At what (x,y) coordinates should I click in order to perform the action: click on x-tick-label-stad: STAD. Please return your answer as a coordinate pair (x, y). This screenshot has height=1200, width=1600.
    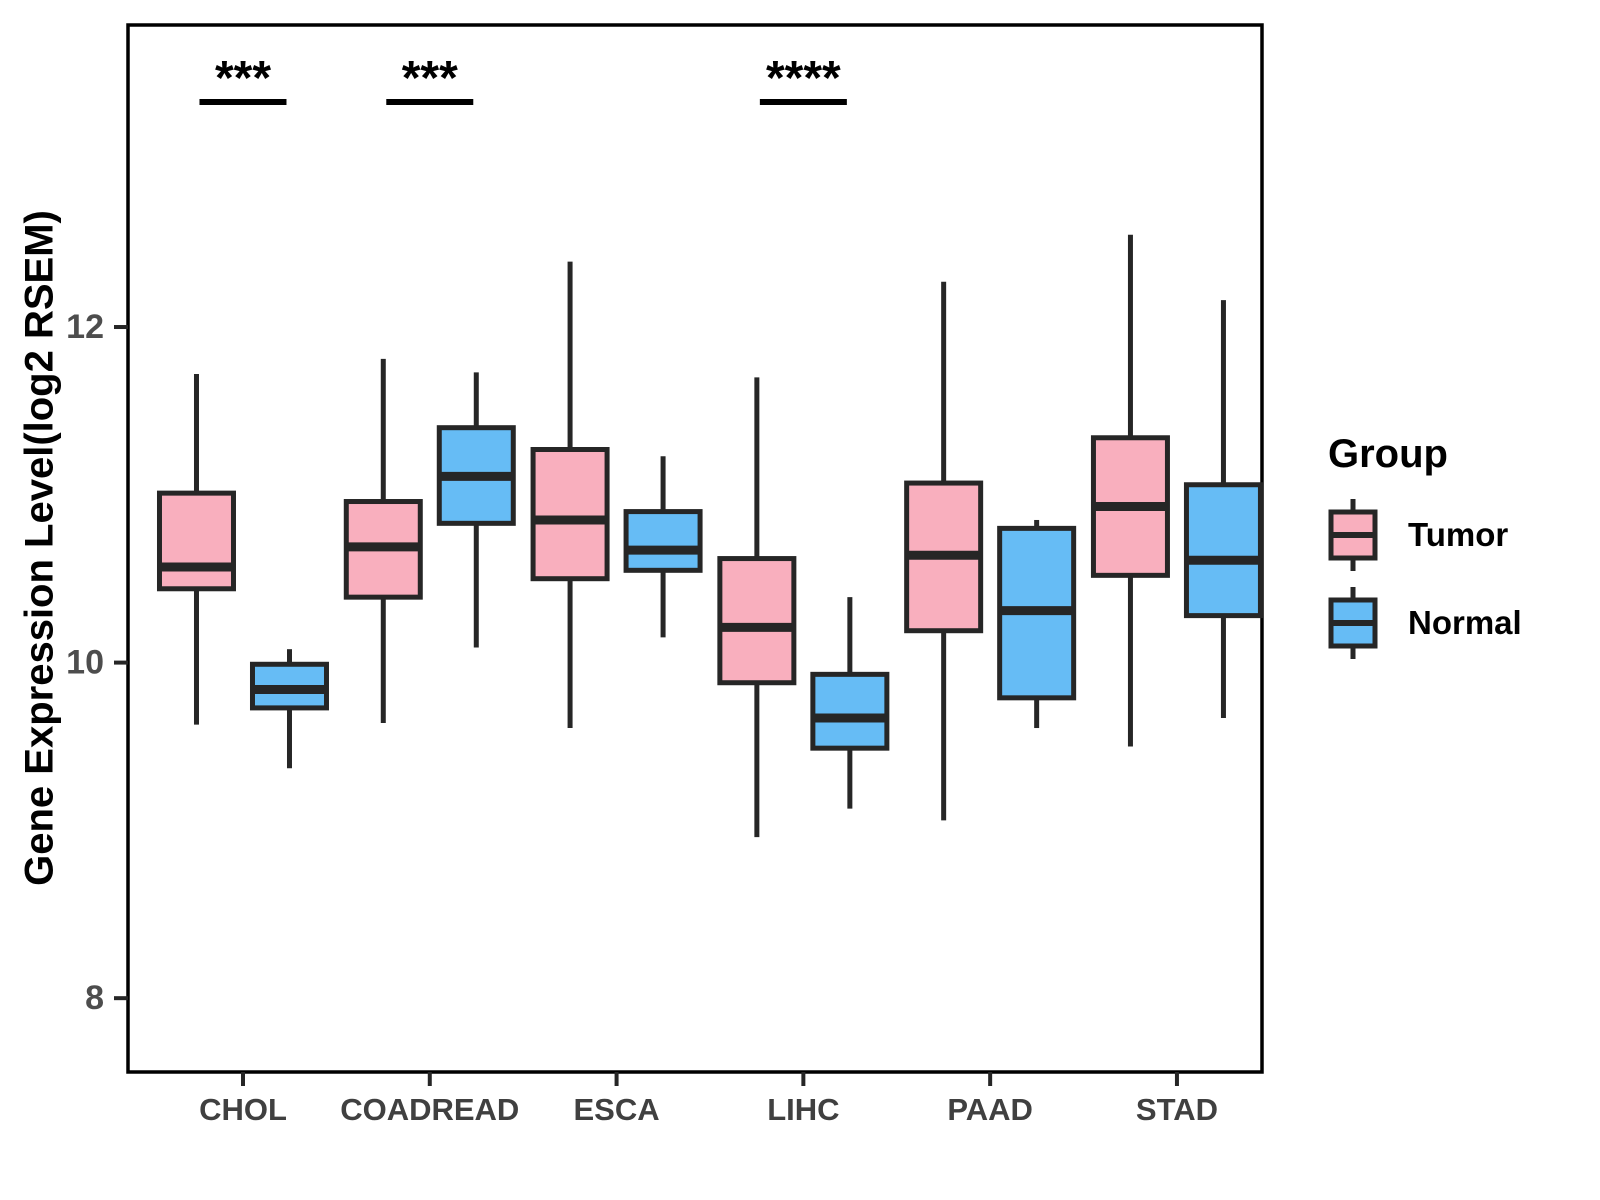
    Looking at the image, I should click on (1177, 1109).